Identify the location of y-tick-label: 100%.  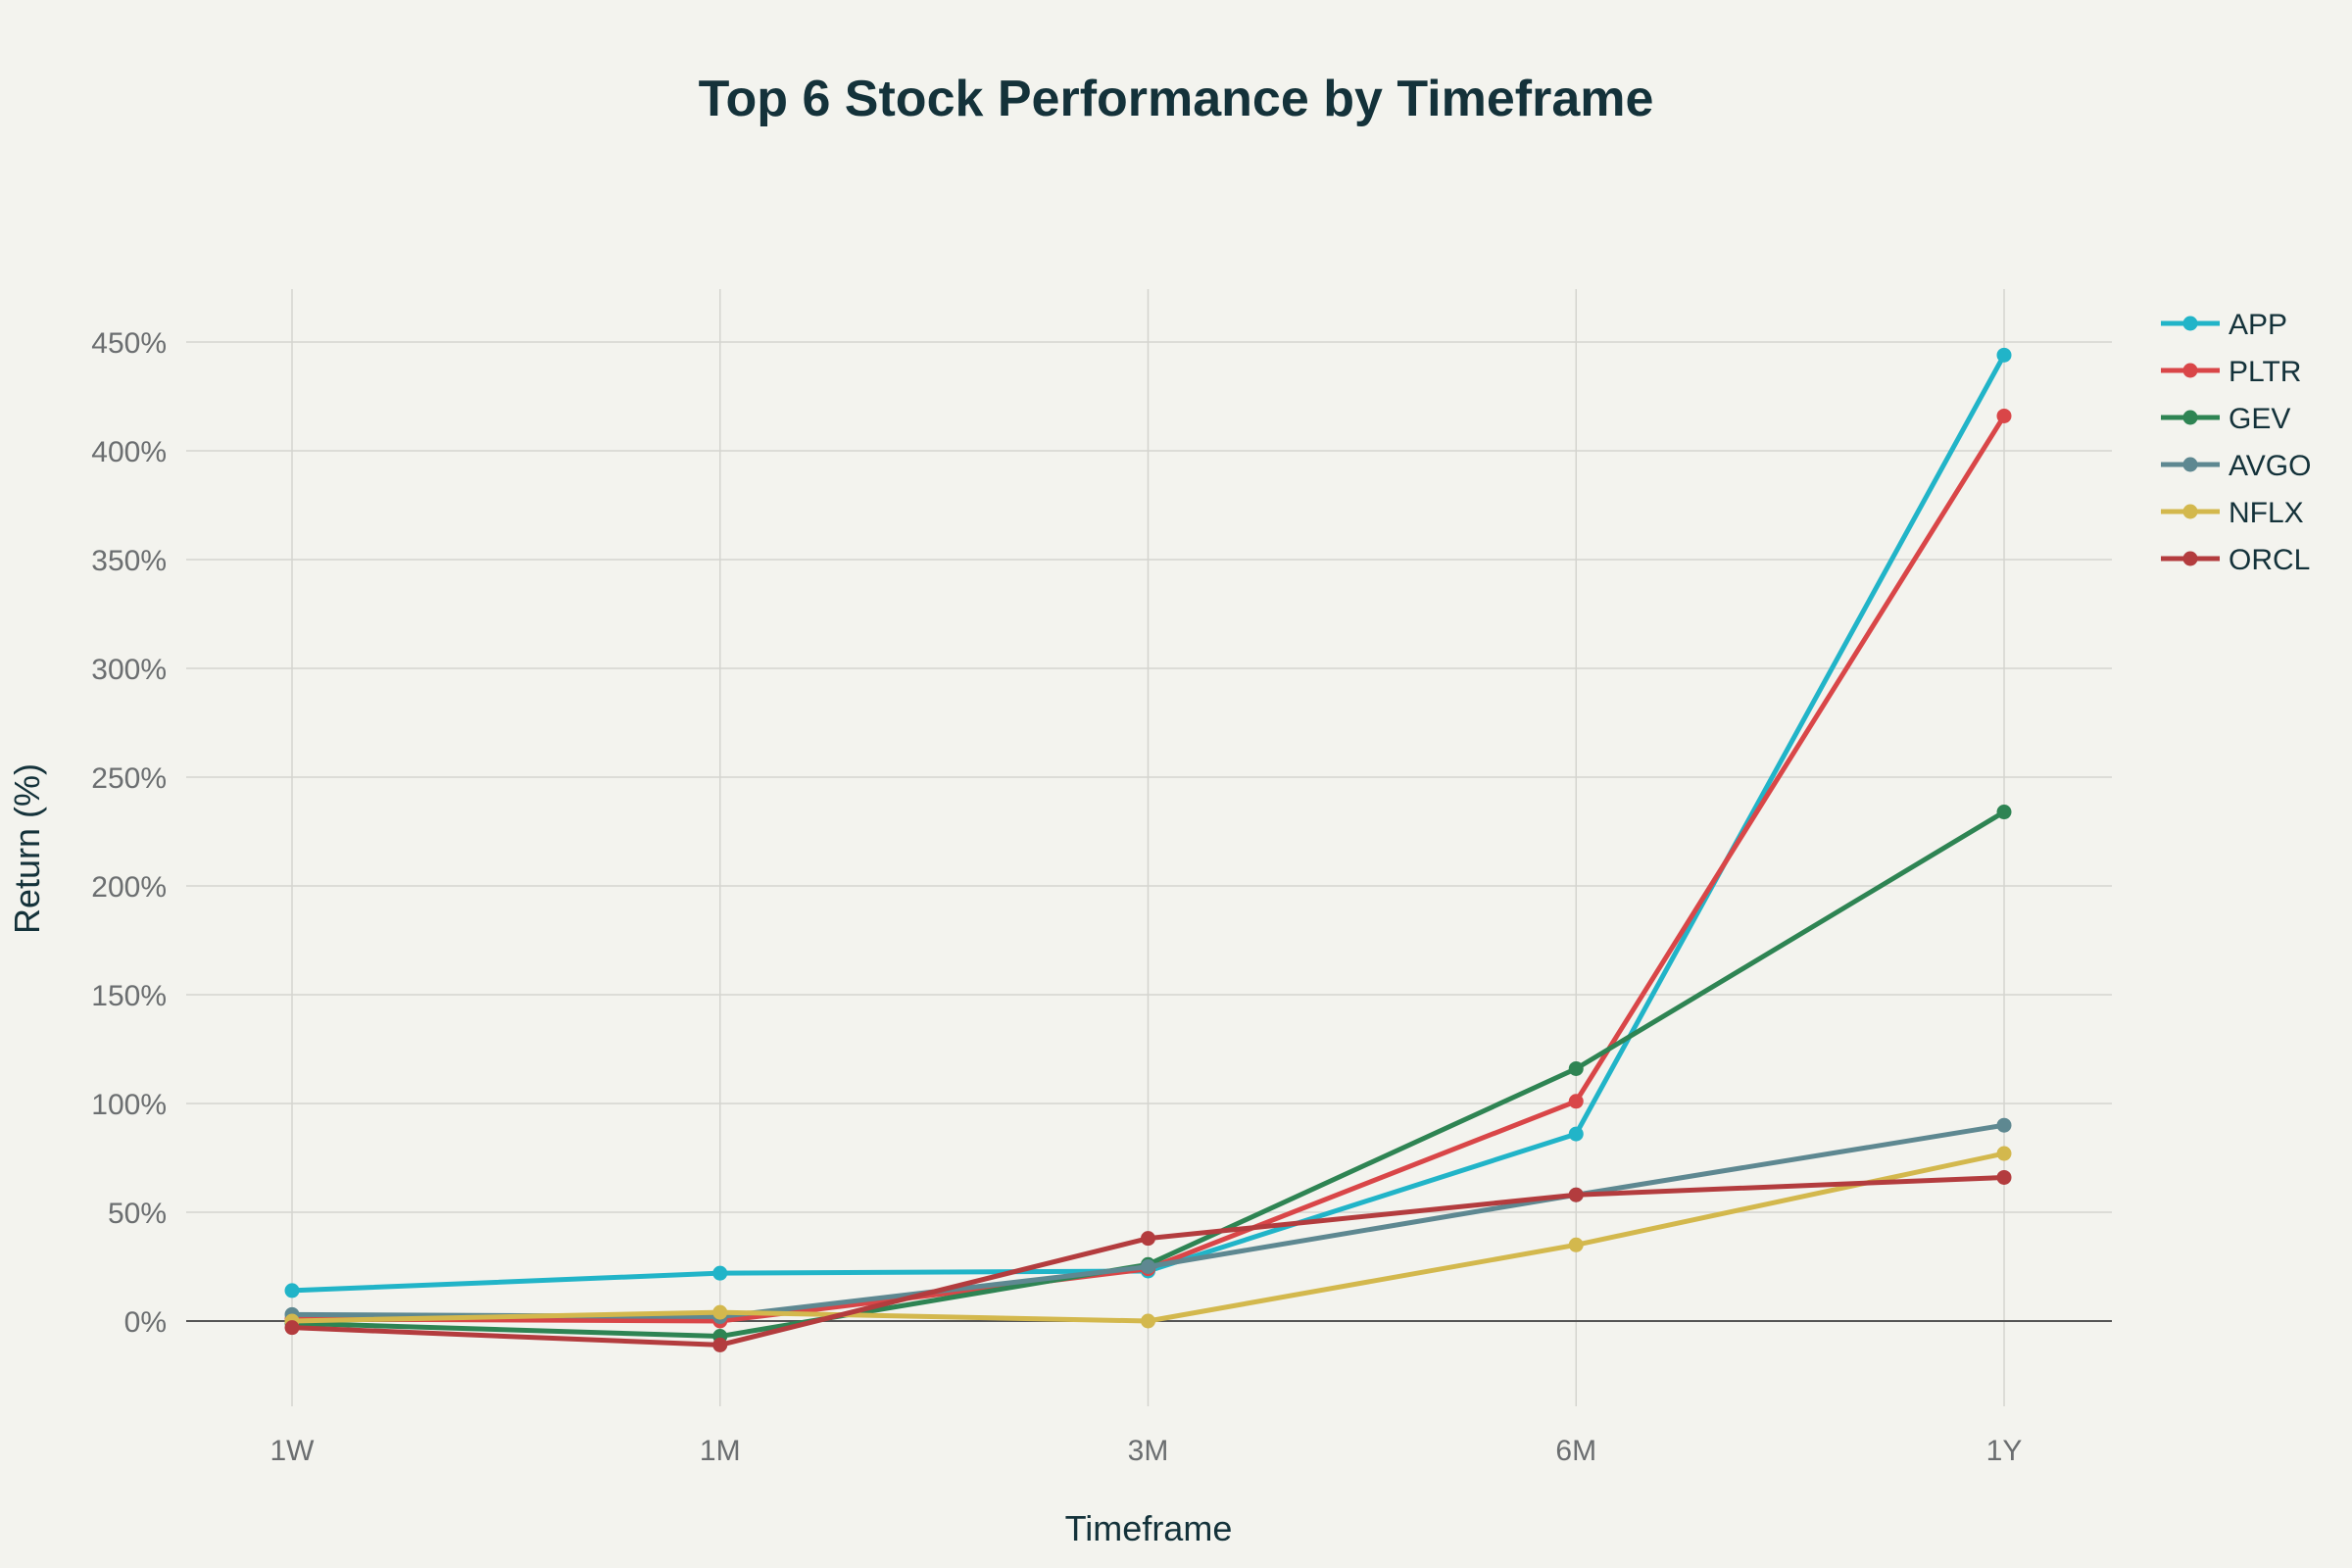
(129, 1105).